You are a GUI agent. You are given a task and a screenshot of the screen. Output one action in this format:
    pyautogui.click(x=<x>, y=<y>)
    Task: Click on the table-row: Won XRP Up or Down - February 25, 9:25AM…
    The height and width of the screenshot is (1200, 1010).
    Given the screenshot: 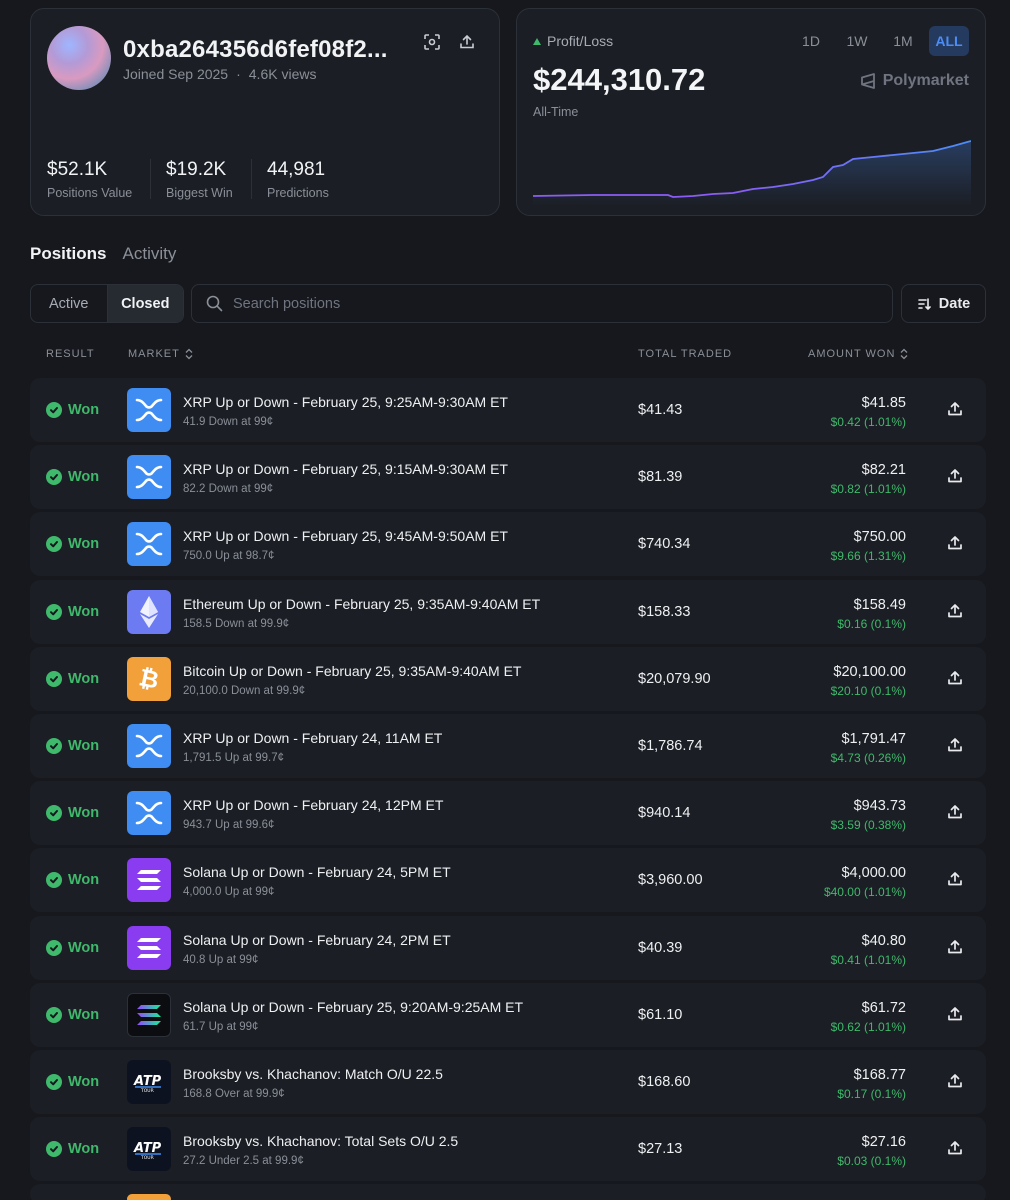 What is the action you would take?
    pyautogui.click(x=508, y=410)
    